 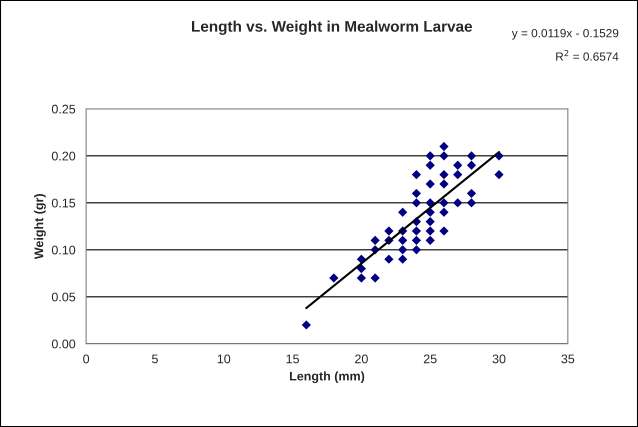 I want to click on y-axis-title: Weight (gr), so click(x=40, y=227).